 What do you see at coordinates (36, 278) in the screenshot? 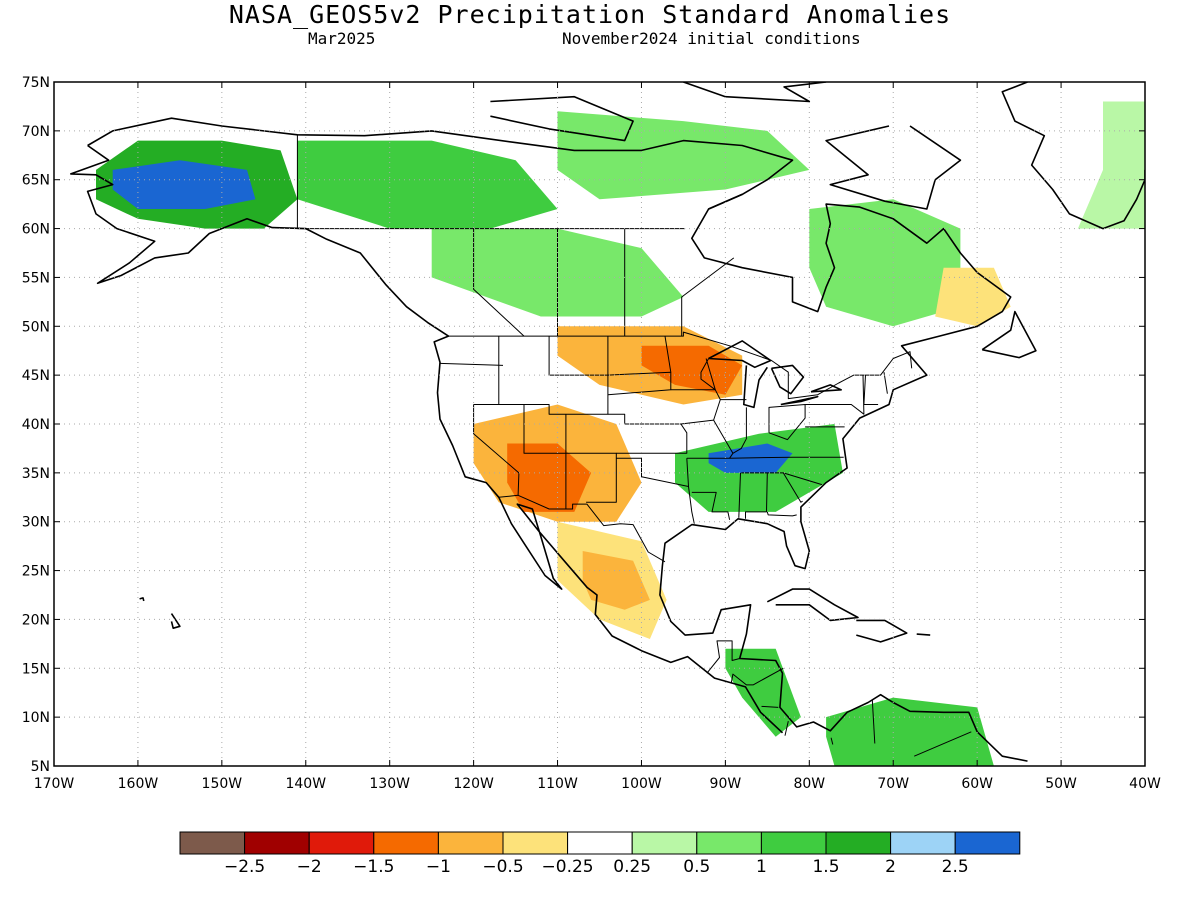
I see `lat-tick-label: 55N` at bounding box center [36, 278].